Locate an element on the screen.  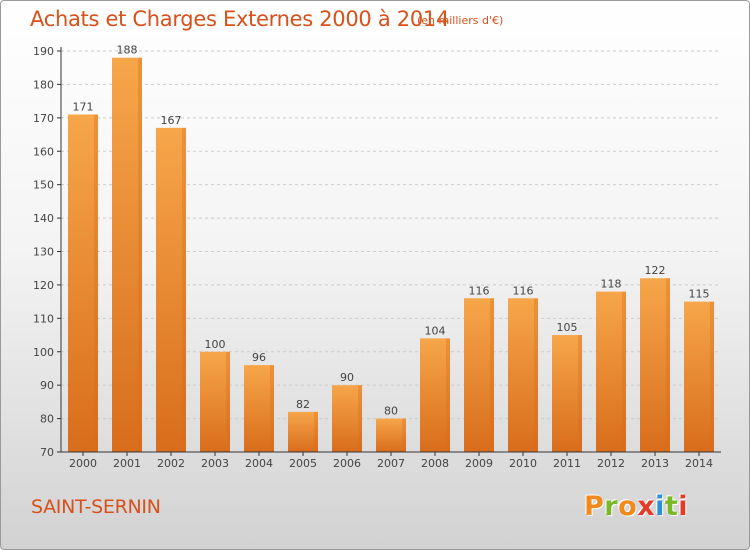
y-tick-label: 190 is located at coordinates (43, 51).